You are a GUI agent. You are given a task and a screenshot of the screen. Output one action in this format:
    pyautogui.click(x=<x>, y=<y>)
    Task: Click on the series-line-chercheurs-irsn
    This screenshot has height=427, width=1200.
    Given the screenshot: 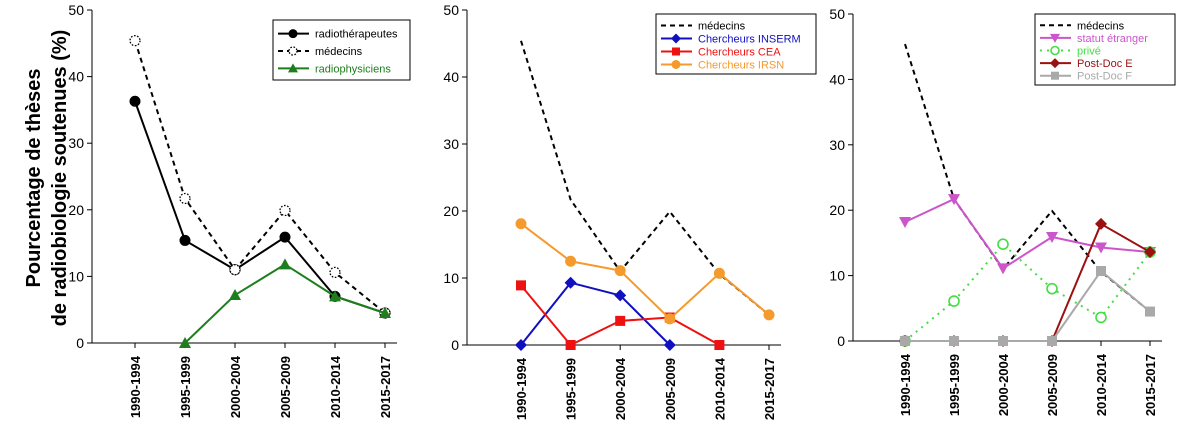 What is the action you would take?
    pyautogui.click(x=645, y=271)
    